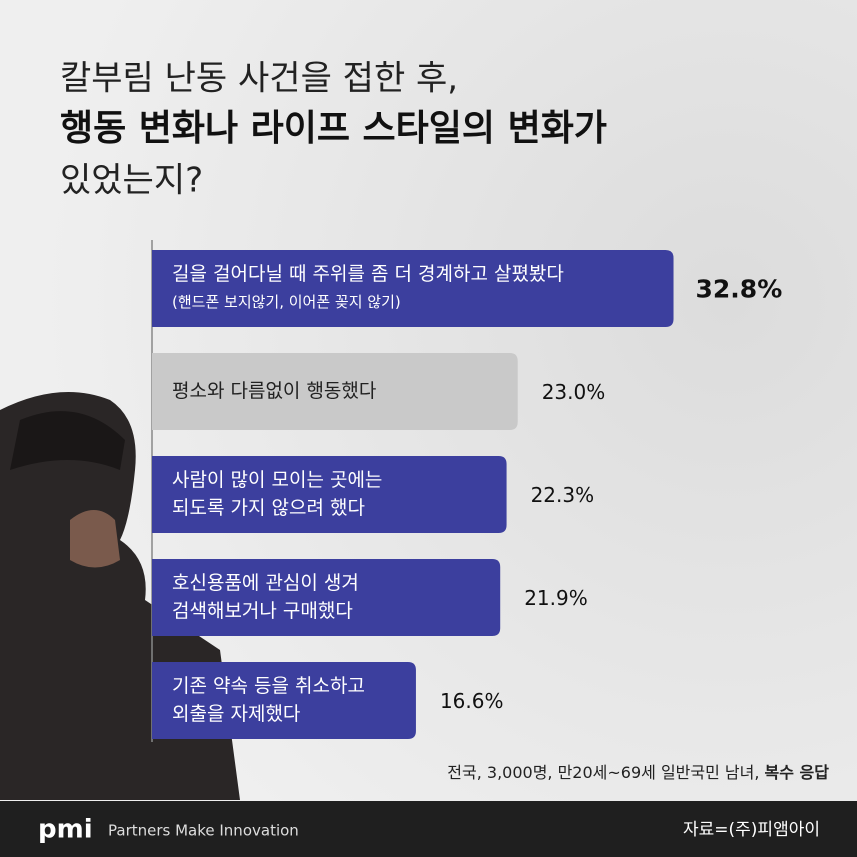 This screenshot has width=857, height=857. What do you see at coordinates (286, 302) in the screenshot?
I see `bar-label: (핸드폰 보지않기, 이어폰 꽂지 않기)` at bounding box center [286, 302].